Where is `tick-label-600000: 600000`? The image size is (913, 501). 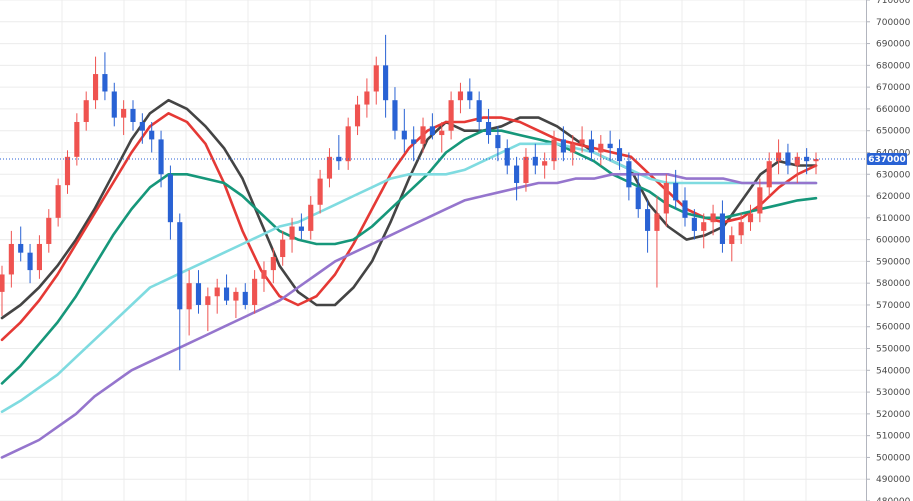
tick-label-600000: 600000 is located at coordinates (893, 241).